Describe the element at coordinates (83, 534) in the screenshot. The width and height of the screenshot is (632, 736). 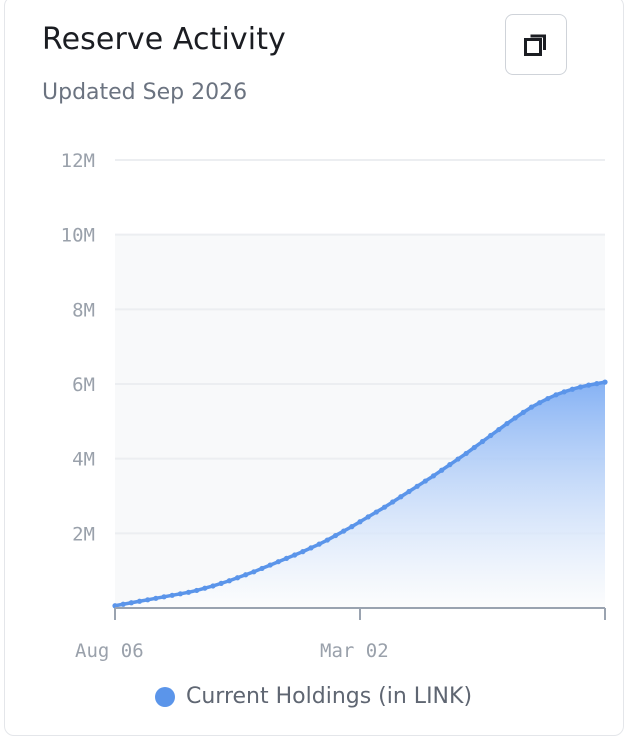
I see `y-tick-label: 2M` at that location.